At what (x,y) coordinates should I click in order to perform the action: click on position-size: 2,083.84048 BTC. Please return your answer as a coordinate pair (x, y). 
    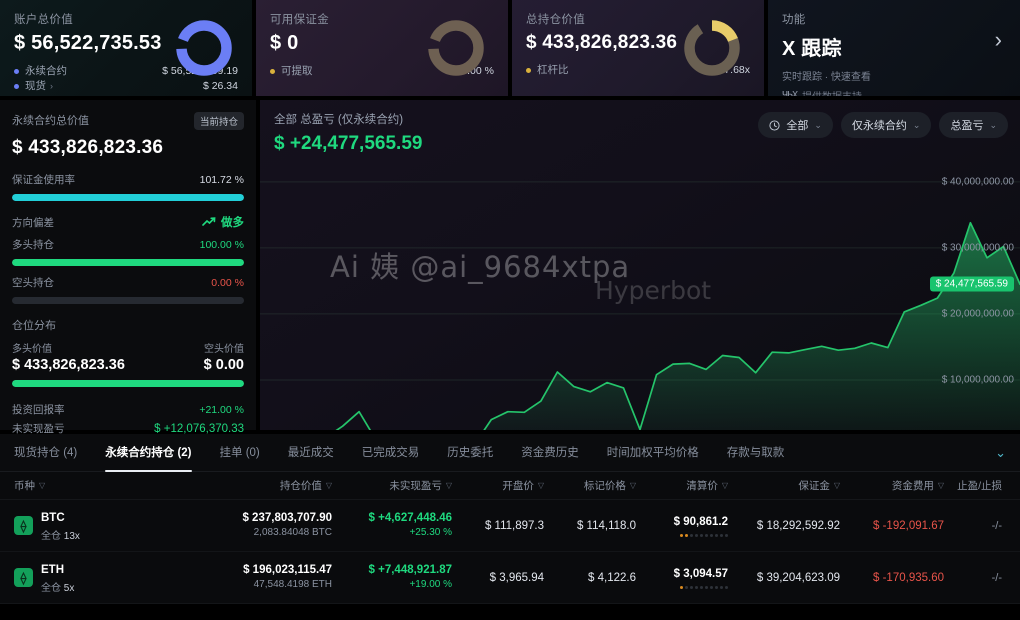
    Looking at the image, I should click on (292, 532).